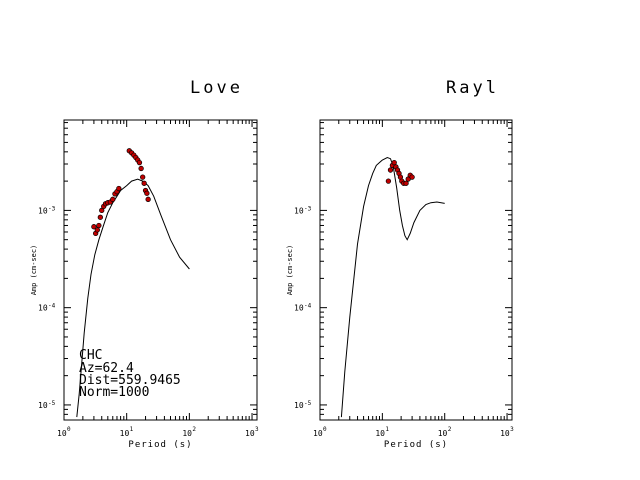 This screenshot has width=640, height=480. I want to click on rayl-title: Rayl, so click(472, 88).